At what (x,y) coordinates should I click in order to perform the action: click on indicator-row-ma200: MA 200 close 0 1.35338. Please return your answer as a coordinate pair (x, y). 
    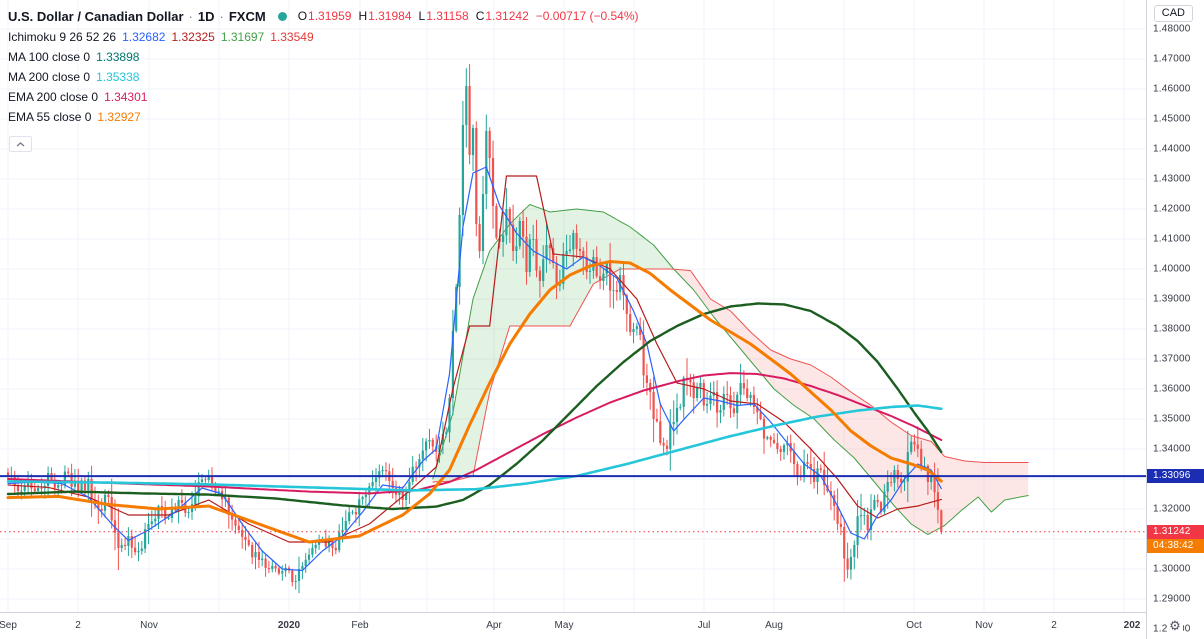
    Looking at the image, I should click on (73, 77).